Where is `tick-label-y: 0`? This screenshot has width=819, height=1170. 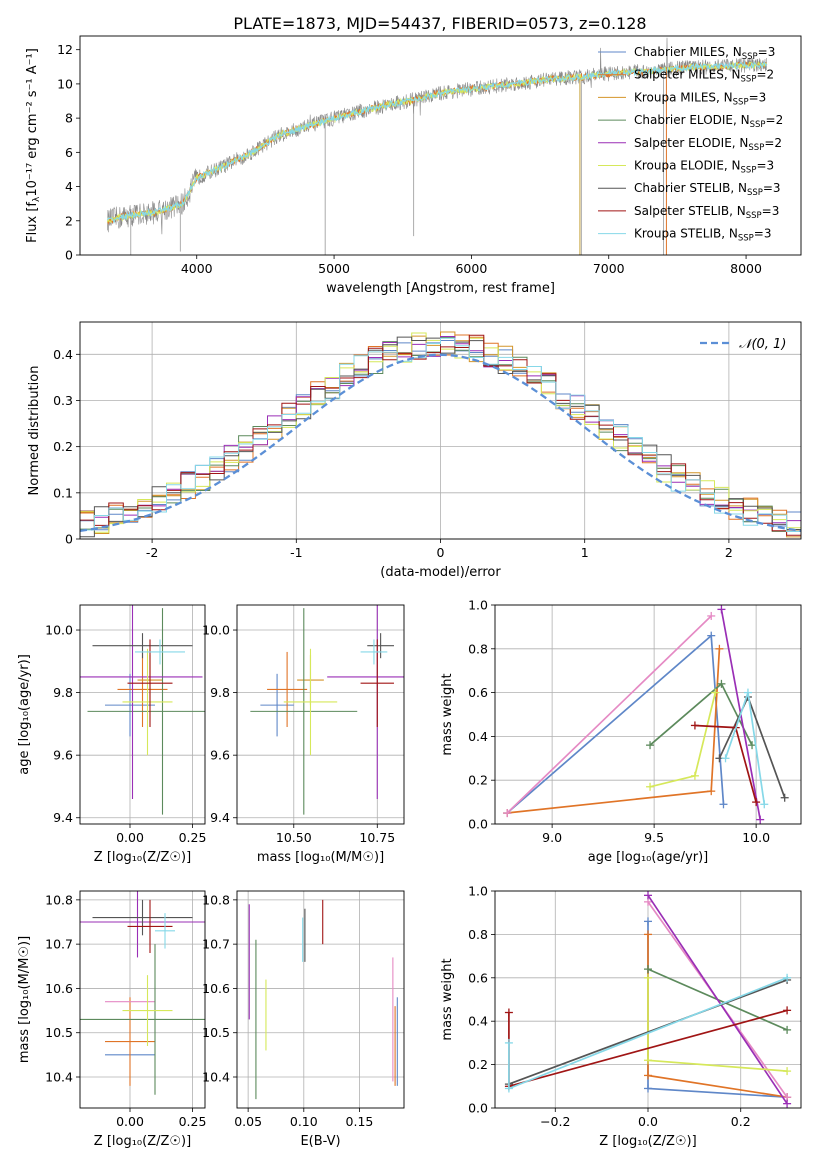 tick-label-y: 0 is located at coordinates (69, 255).